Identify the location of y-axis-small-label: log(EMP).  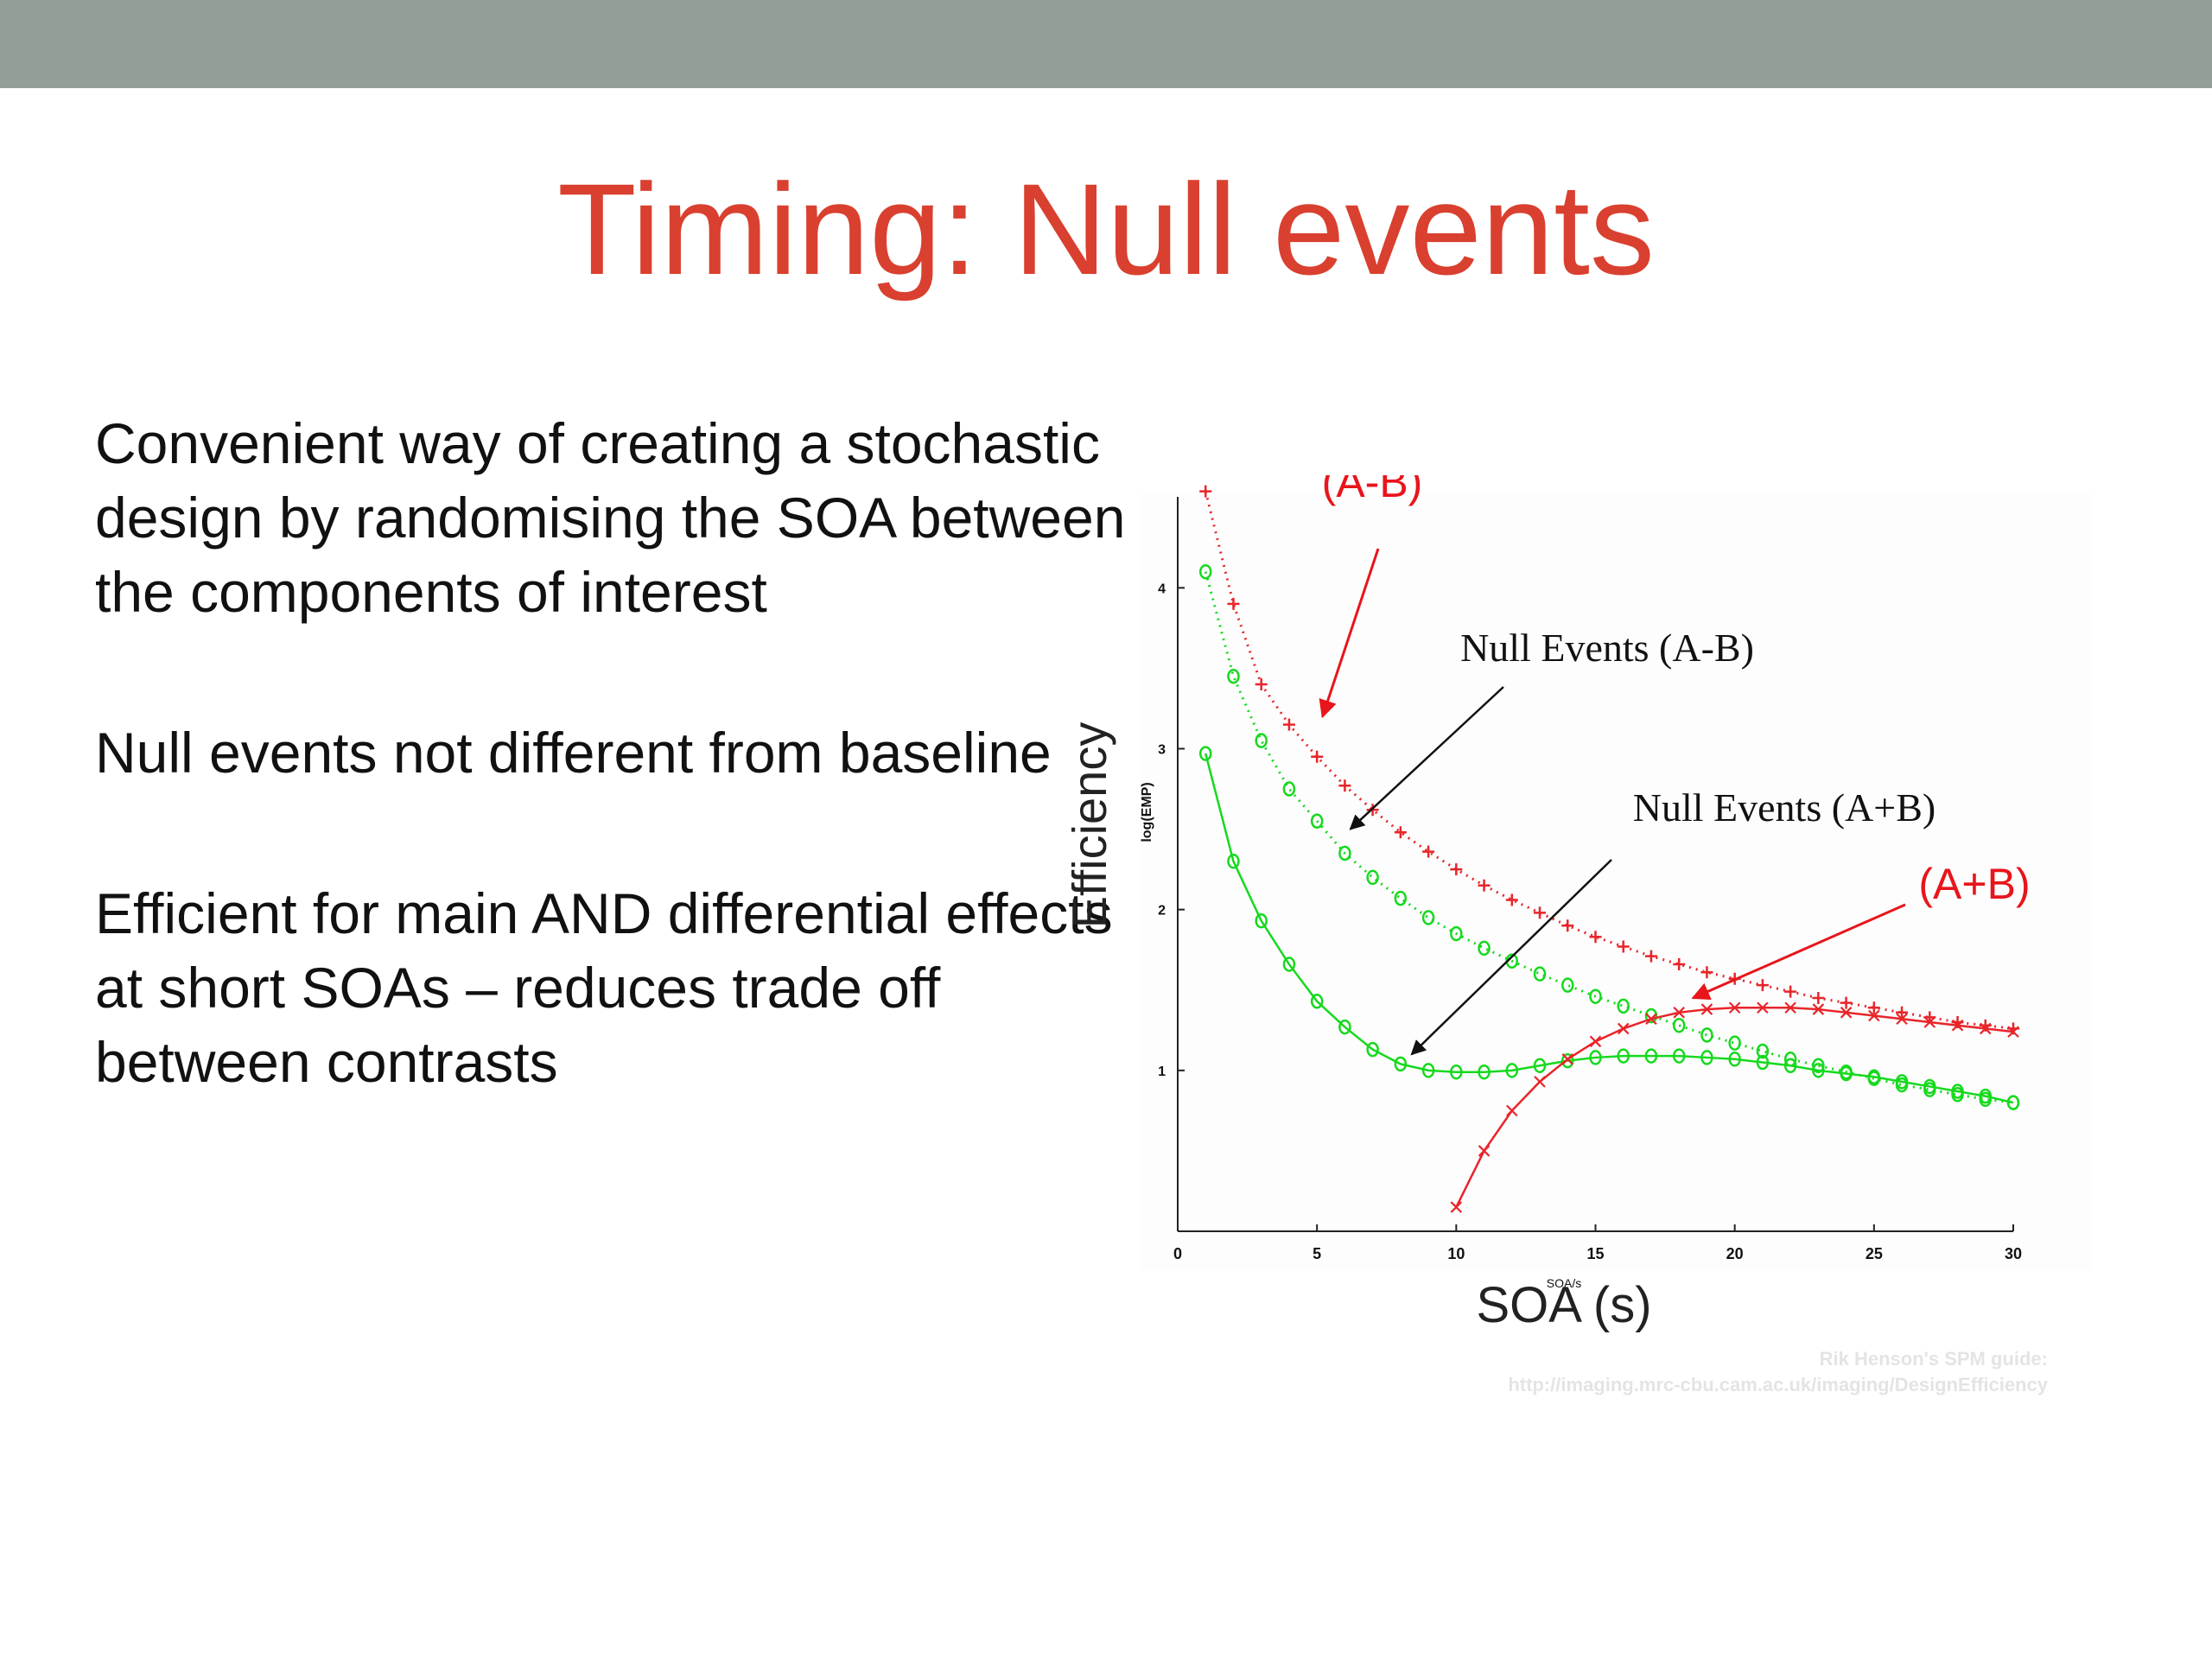
(1147, 812).